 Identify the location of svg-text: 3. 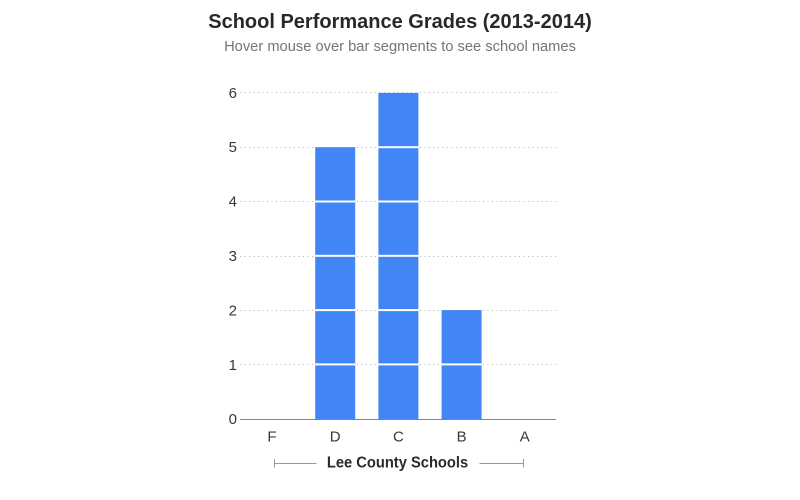
(233, 256).